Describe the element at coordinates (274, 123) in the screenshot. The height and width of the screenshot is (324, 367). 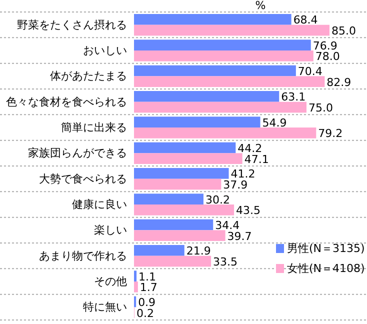
I see `data-label: 54.9` at that location.